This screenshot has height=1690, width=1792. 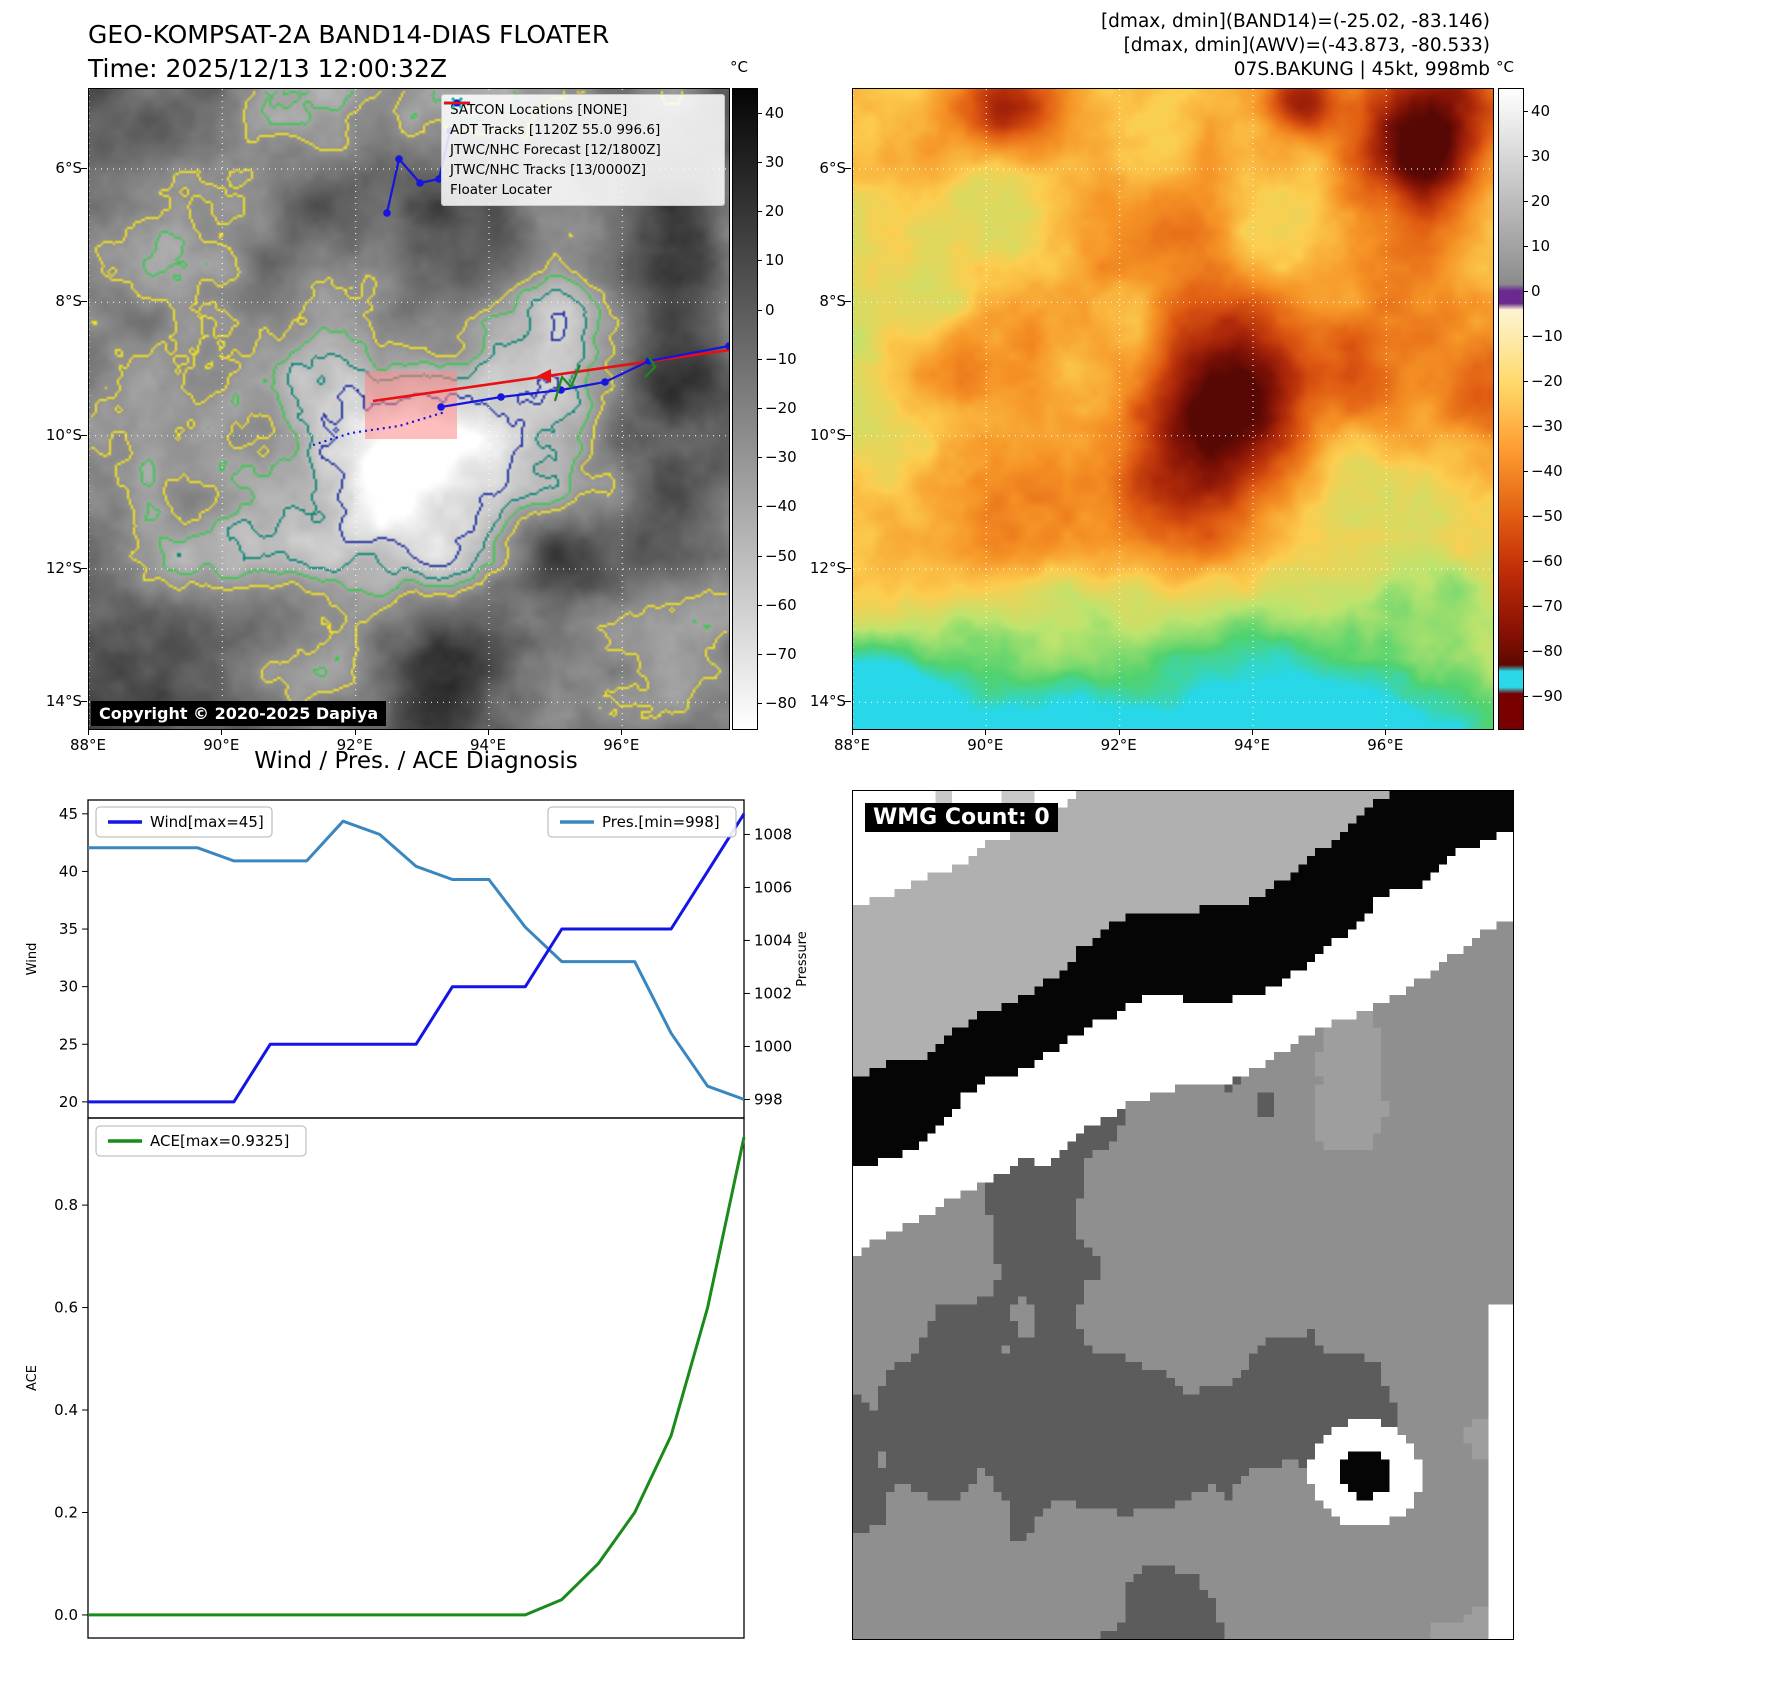 What do you see at coordinates (773, 940) in the screenshot?
I see `pressure-tick-label: 1004` at bounding box center [773, 940].